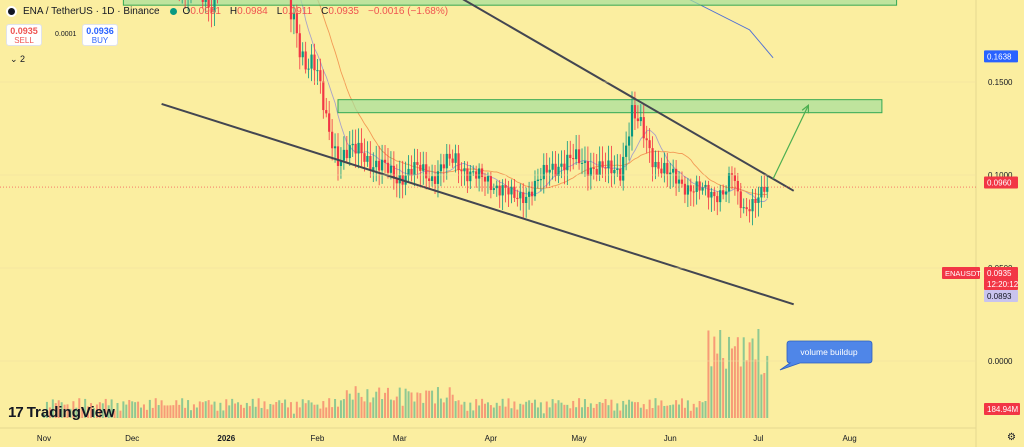 This screenshot has width=1024, height=447. Describe the element at coordinates (91, 11) in the screenshot. I see `symbol-title: ENA / TetherUS · 1D · Binance` at that location.